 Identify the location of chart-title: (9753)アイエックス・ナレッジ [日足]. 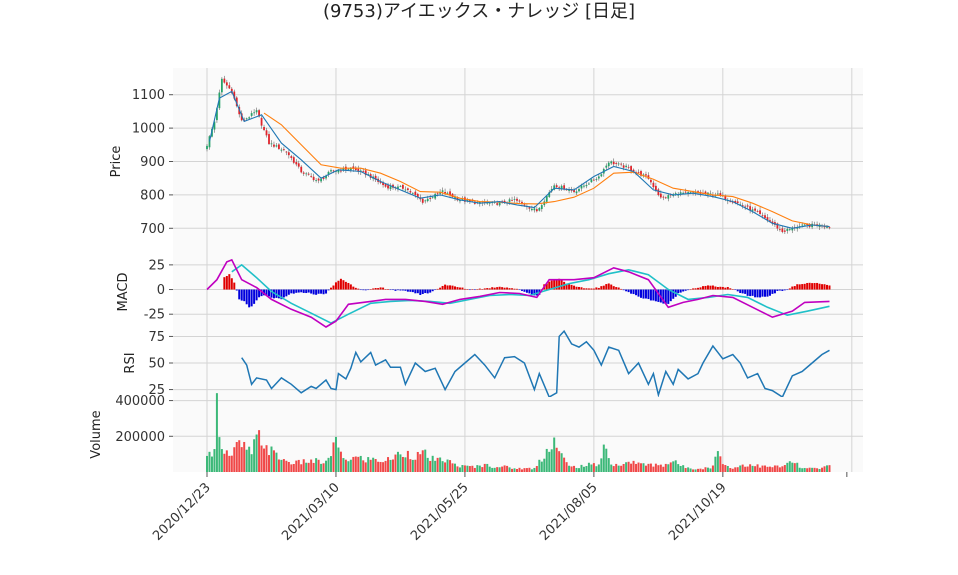
(479, 11).